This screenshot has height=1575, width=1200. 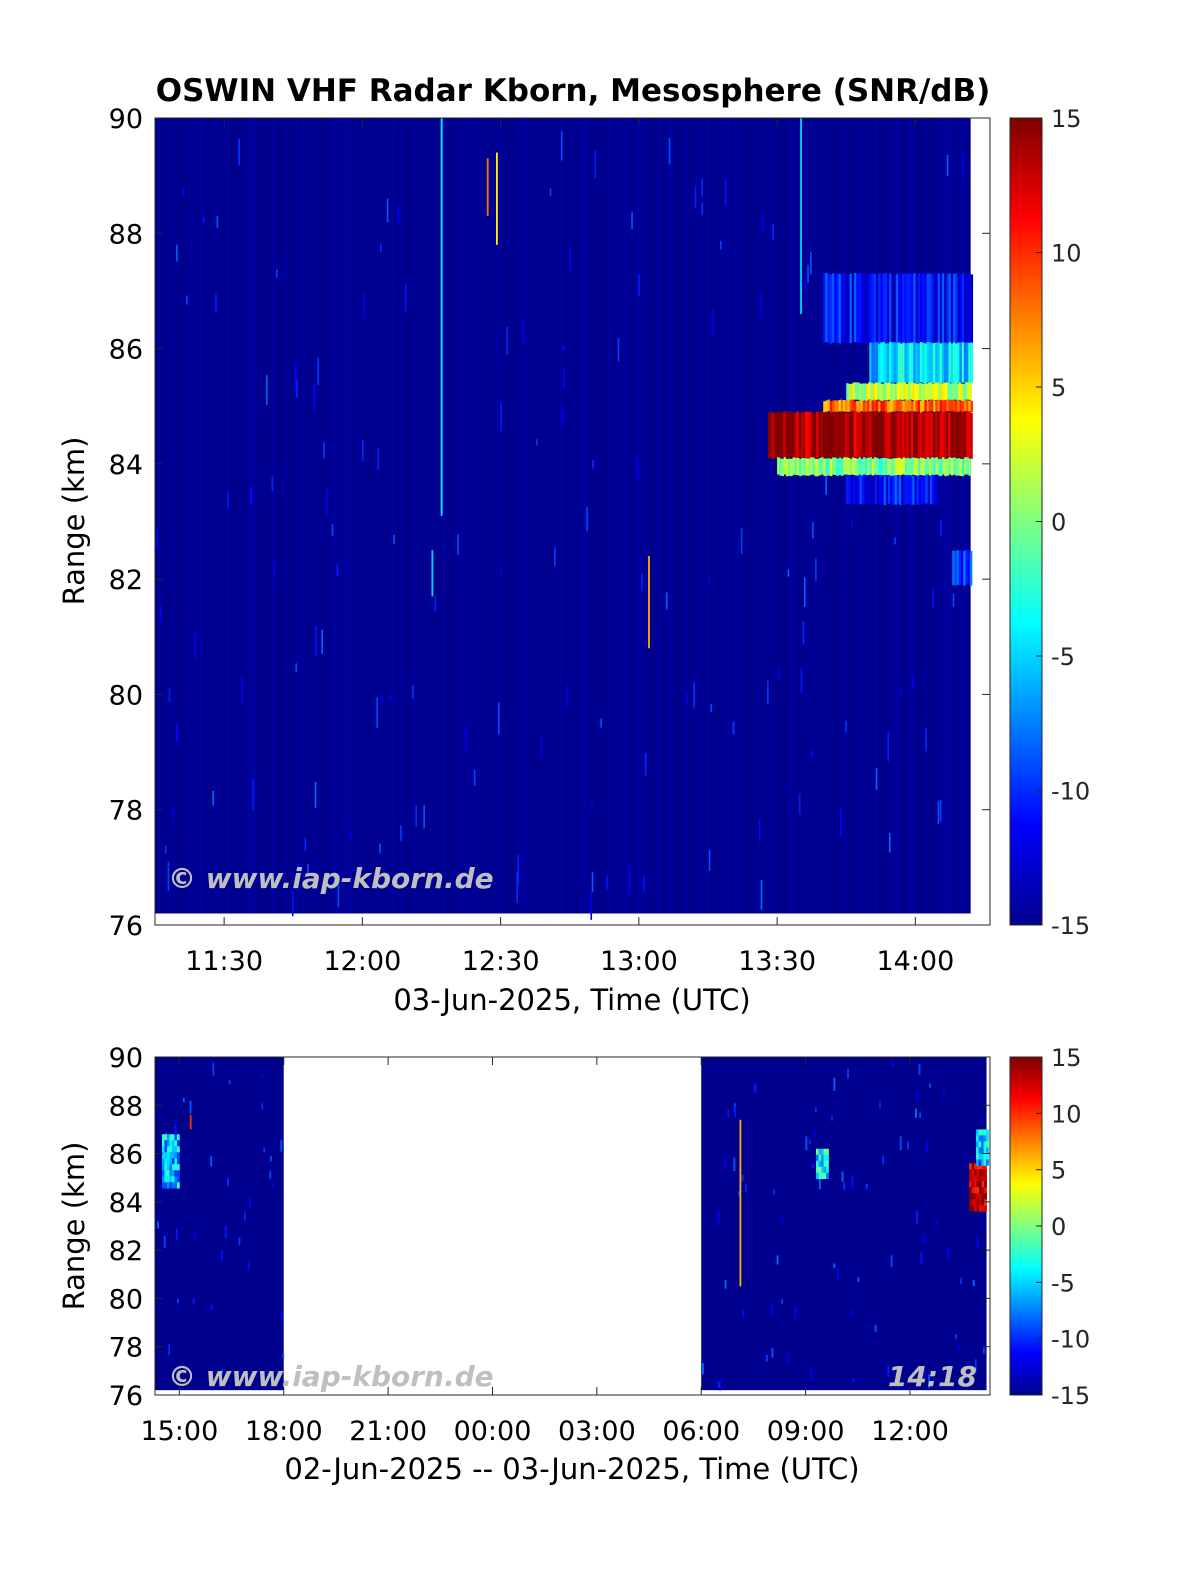 What do you see at coordinates (126, 1348) in the screenshot?
I see `bottom-ytick-label: 78` at bounding box center [126, 1348].